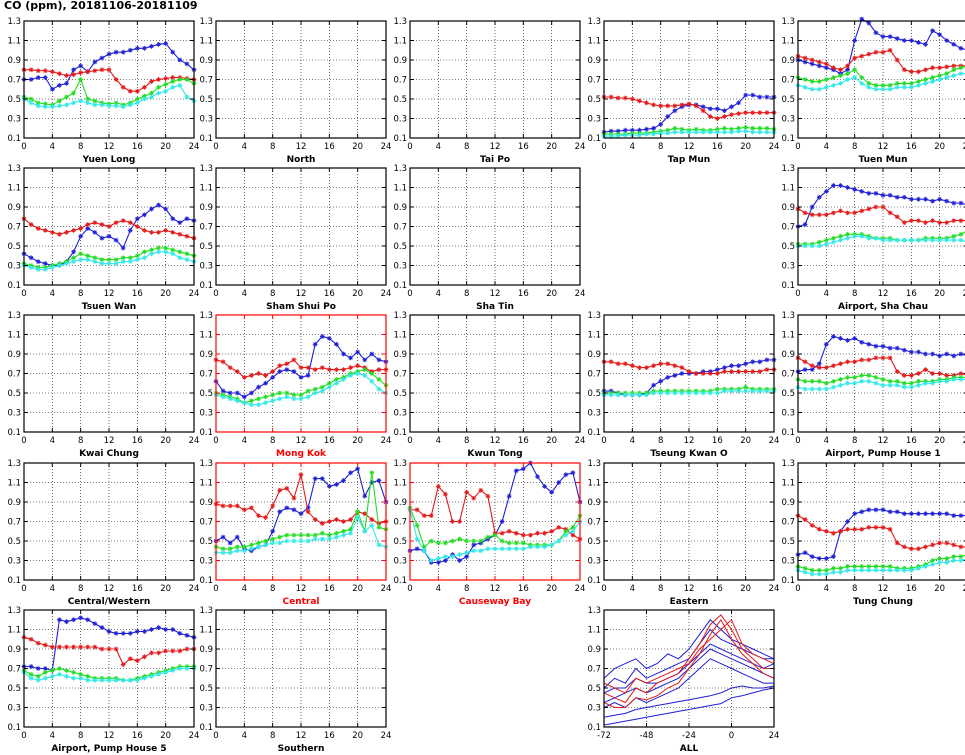 This screenshot has width=965, height=755. I want to click on x-tick-label: -48, so click(647, 736).